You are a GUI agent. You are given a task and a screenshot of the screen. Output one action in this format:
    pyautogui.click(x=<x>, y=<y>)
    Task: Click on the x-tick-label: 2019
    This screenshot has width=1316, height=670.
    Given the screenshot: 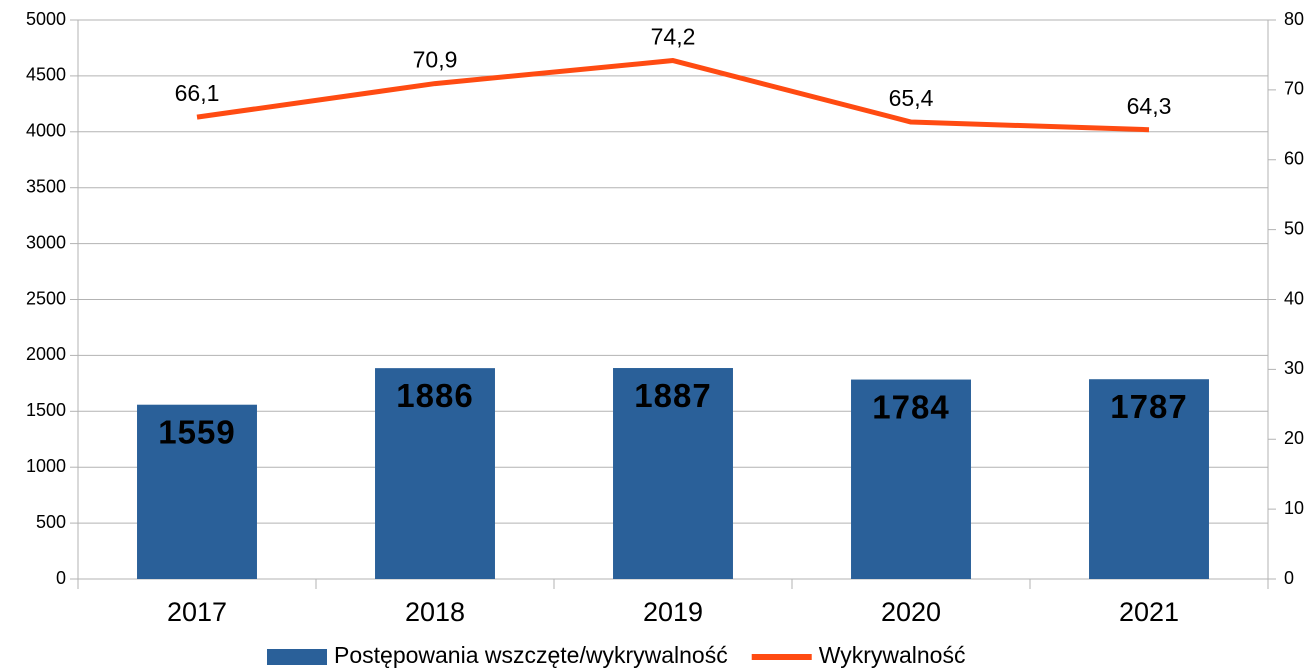 What is the action you would take?
    pyautogui.click(x=673, y=612)
    